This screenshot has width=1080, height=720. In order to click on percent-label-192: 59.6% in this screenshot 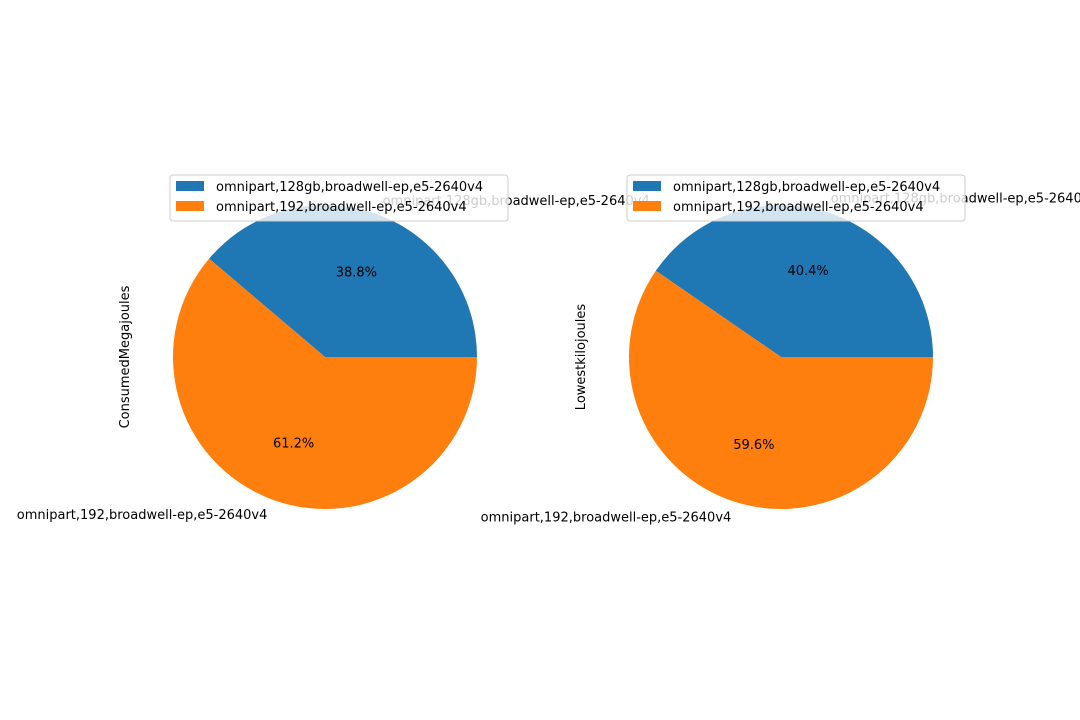, I will do `click(753, 445)`.